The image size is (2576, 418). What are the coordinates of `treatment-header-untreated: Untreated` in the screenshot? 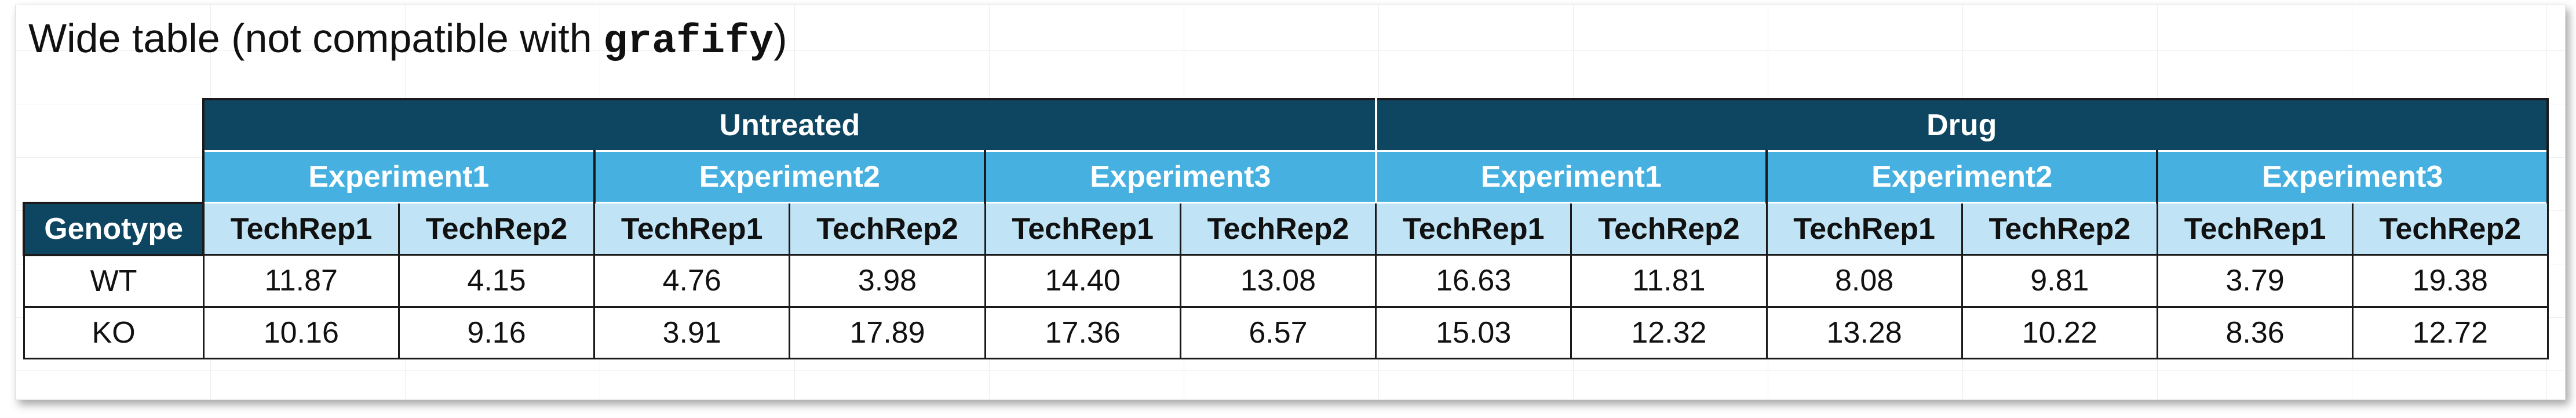 It's located at (789, 125).